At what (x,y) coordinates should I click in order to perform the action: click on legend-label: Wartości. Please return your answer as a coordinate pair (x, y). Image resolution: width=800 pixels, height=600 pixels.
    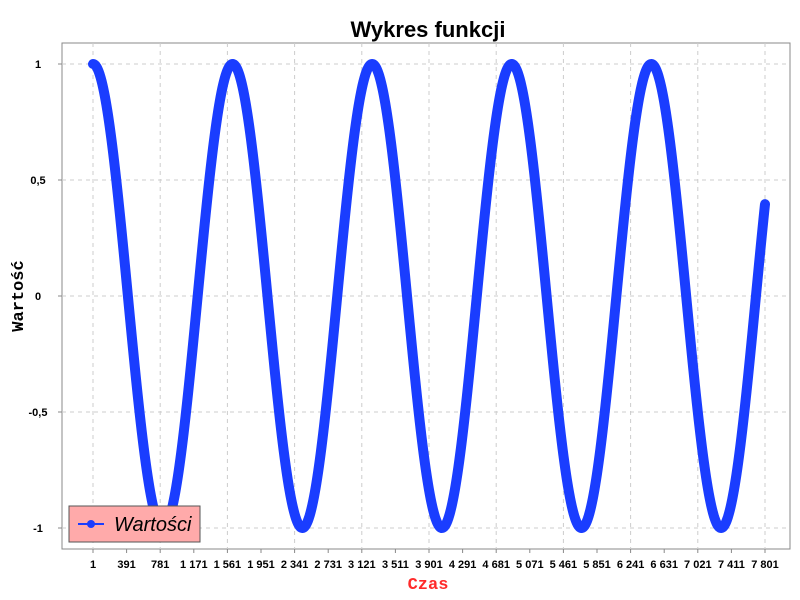
    Looking at the image, I should click on (153, 525).